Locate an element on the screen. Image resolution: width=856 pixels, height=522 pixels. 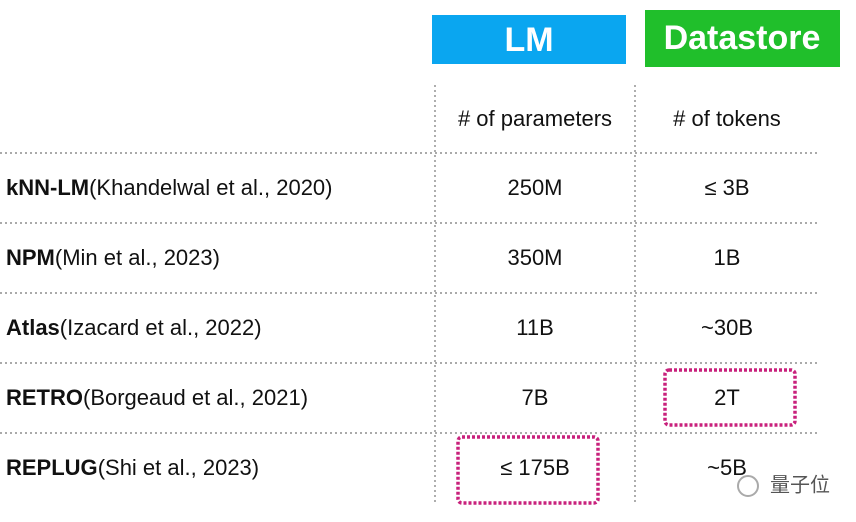
method-name: REPLUG is located at coordinates (52, 467).